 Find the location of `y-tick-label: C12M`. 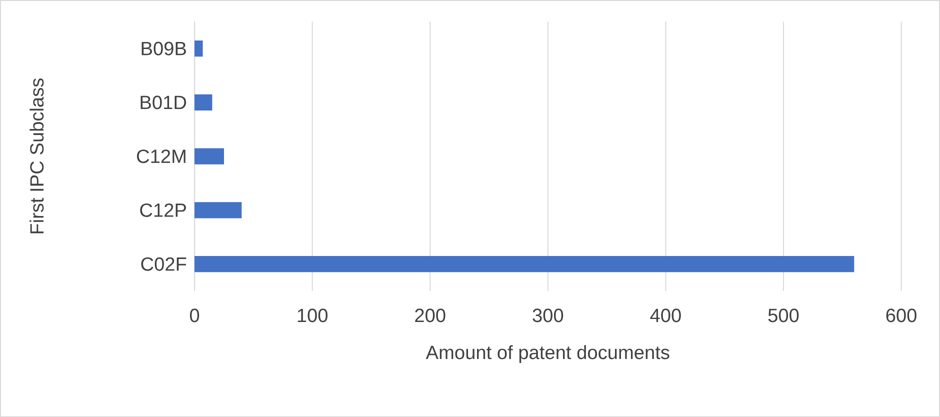

y-tick-label: C12M is located at coordinates (161, 156).